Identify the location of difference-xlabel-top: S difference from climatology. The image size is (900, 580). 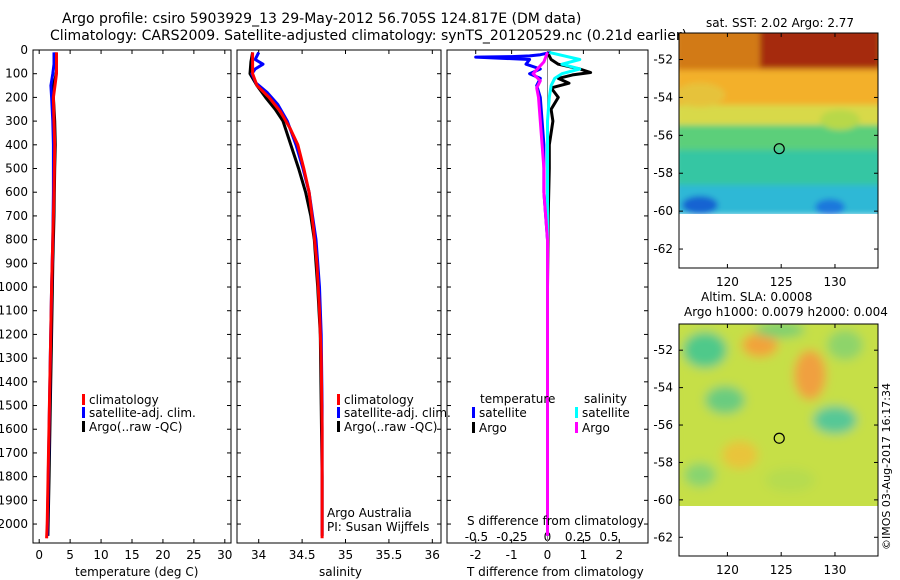
(555, 521).